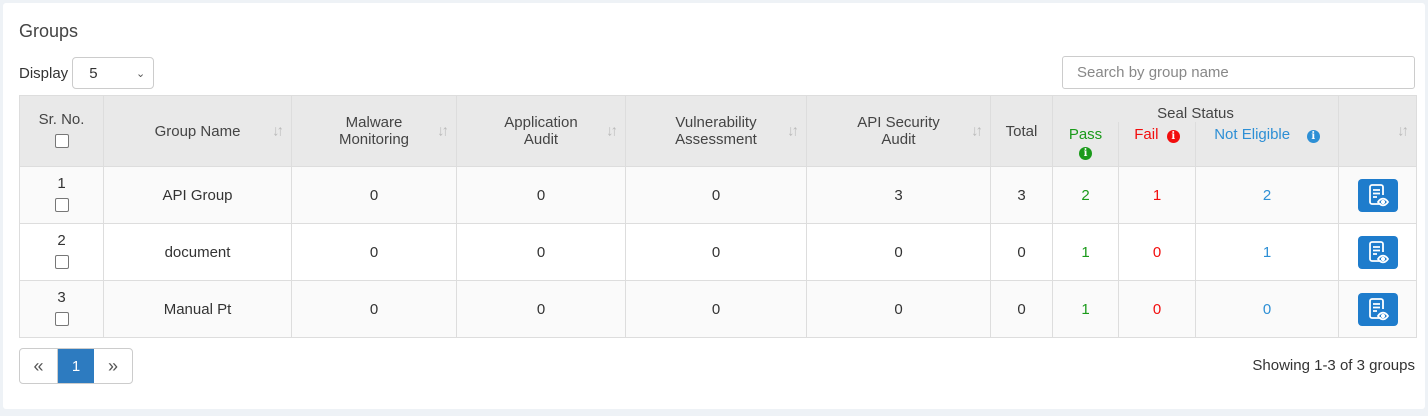  Describe the element at coordinates (61, 183) in the screenshot. I see `row-number: 1` at that location.